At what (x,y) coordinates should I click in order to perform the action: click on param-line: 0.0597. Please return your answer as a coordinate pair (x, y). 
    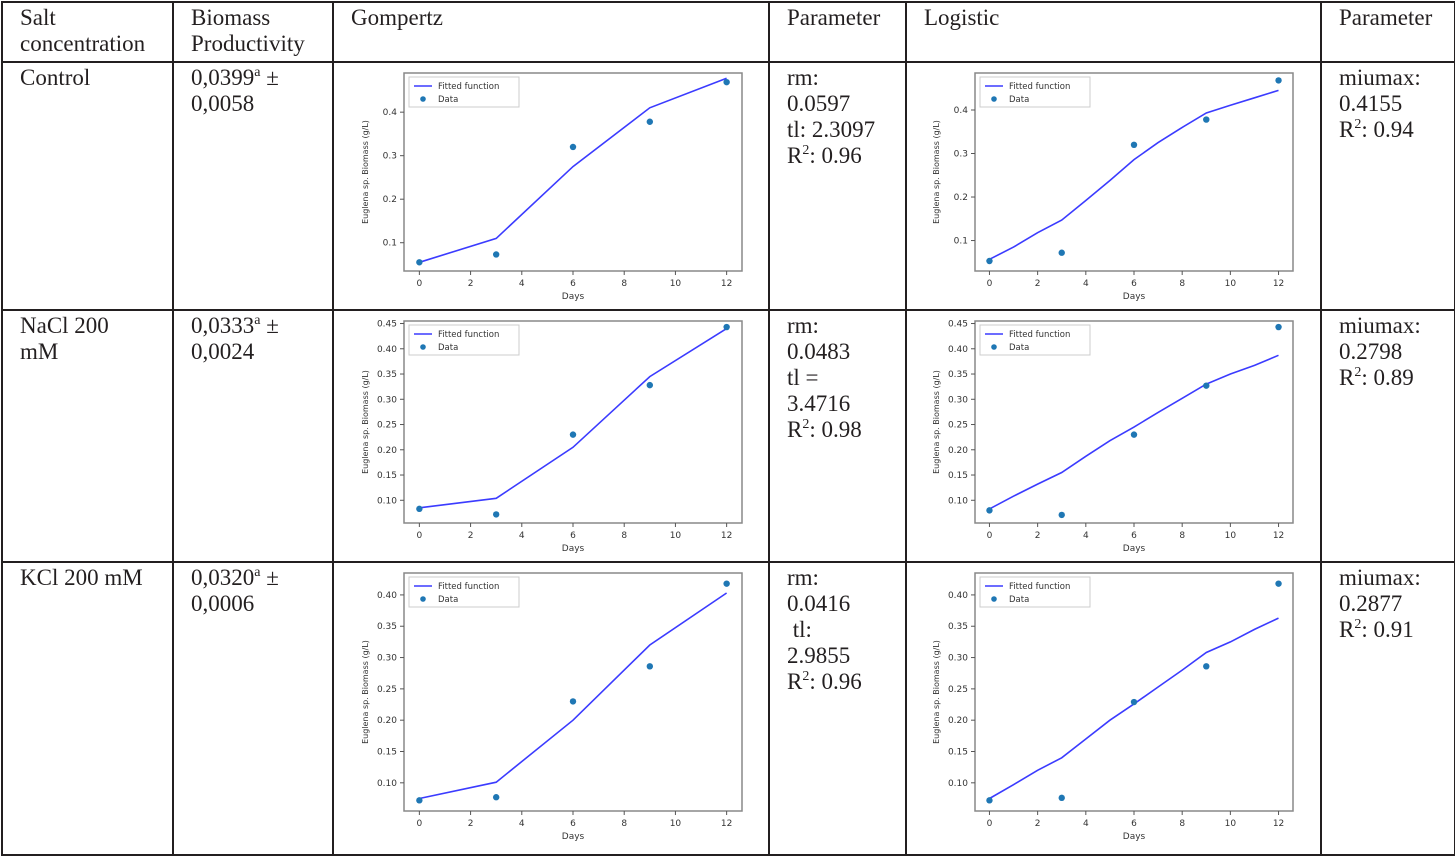
    Looking at the image, I should click on (846, 104).